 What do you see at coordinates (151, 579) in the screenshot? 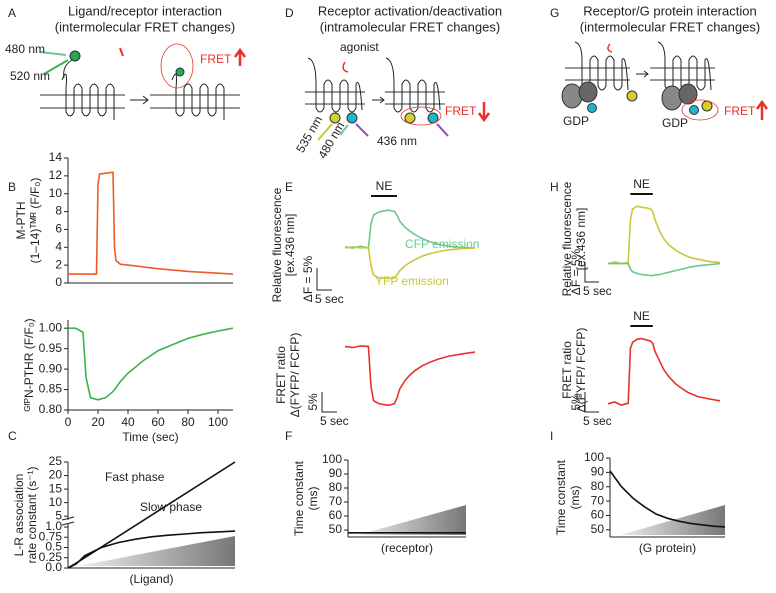
I see `x-axis-label: (Ligand)` at bounding box center [151, 579].